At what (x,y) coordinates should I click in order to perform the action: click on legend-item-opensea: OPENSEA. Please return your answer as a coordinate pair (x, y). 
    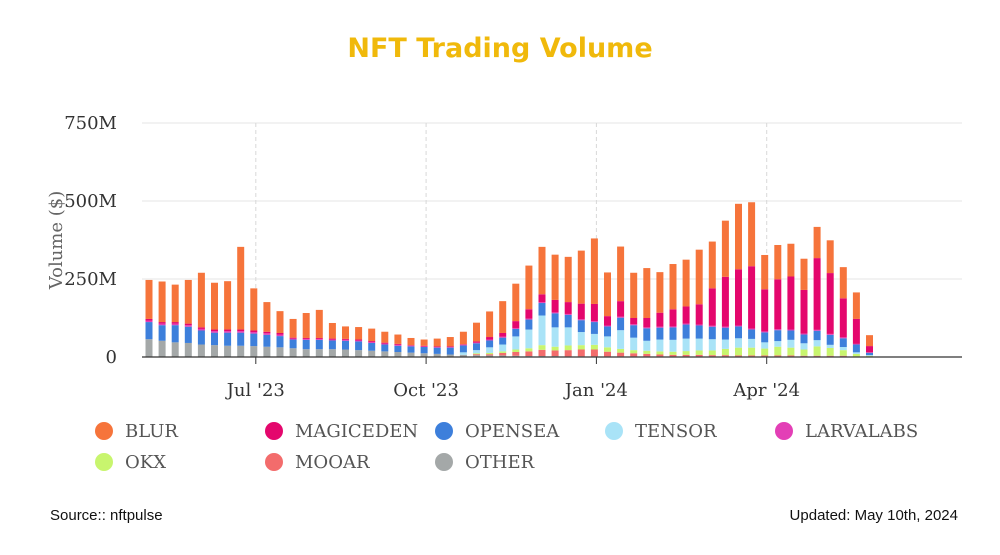
    Looking at the image, I should click on (497, 431).